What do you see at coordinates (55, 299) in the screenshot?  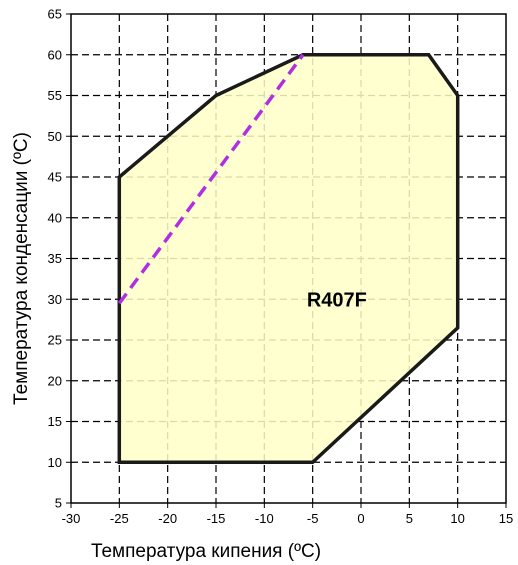 I see `y-tick-label: 30` at bounding box center [55, 299].